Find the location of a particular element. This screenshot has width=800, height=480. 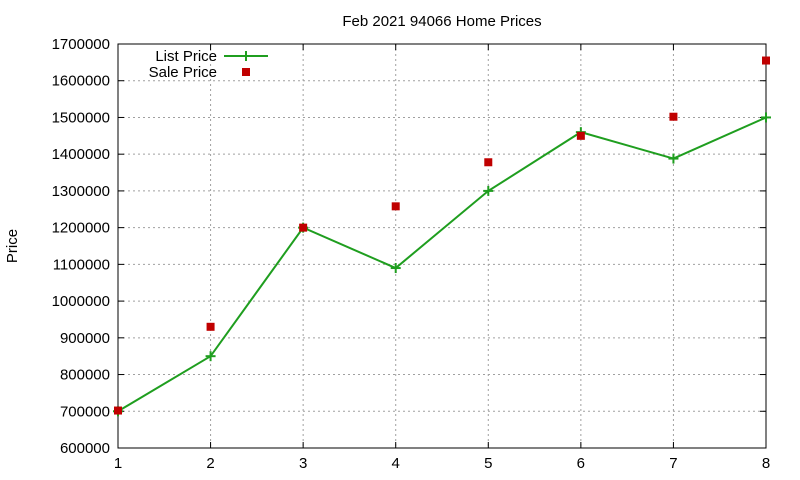

x-tick-label: 8 is located at coordinates (766, 463).